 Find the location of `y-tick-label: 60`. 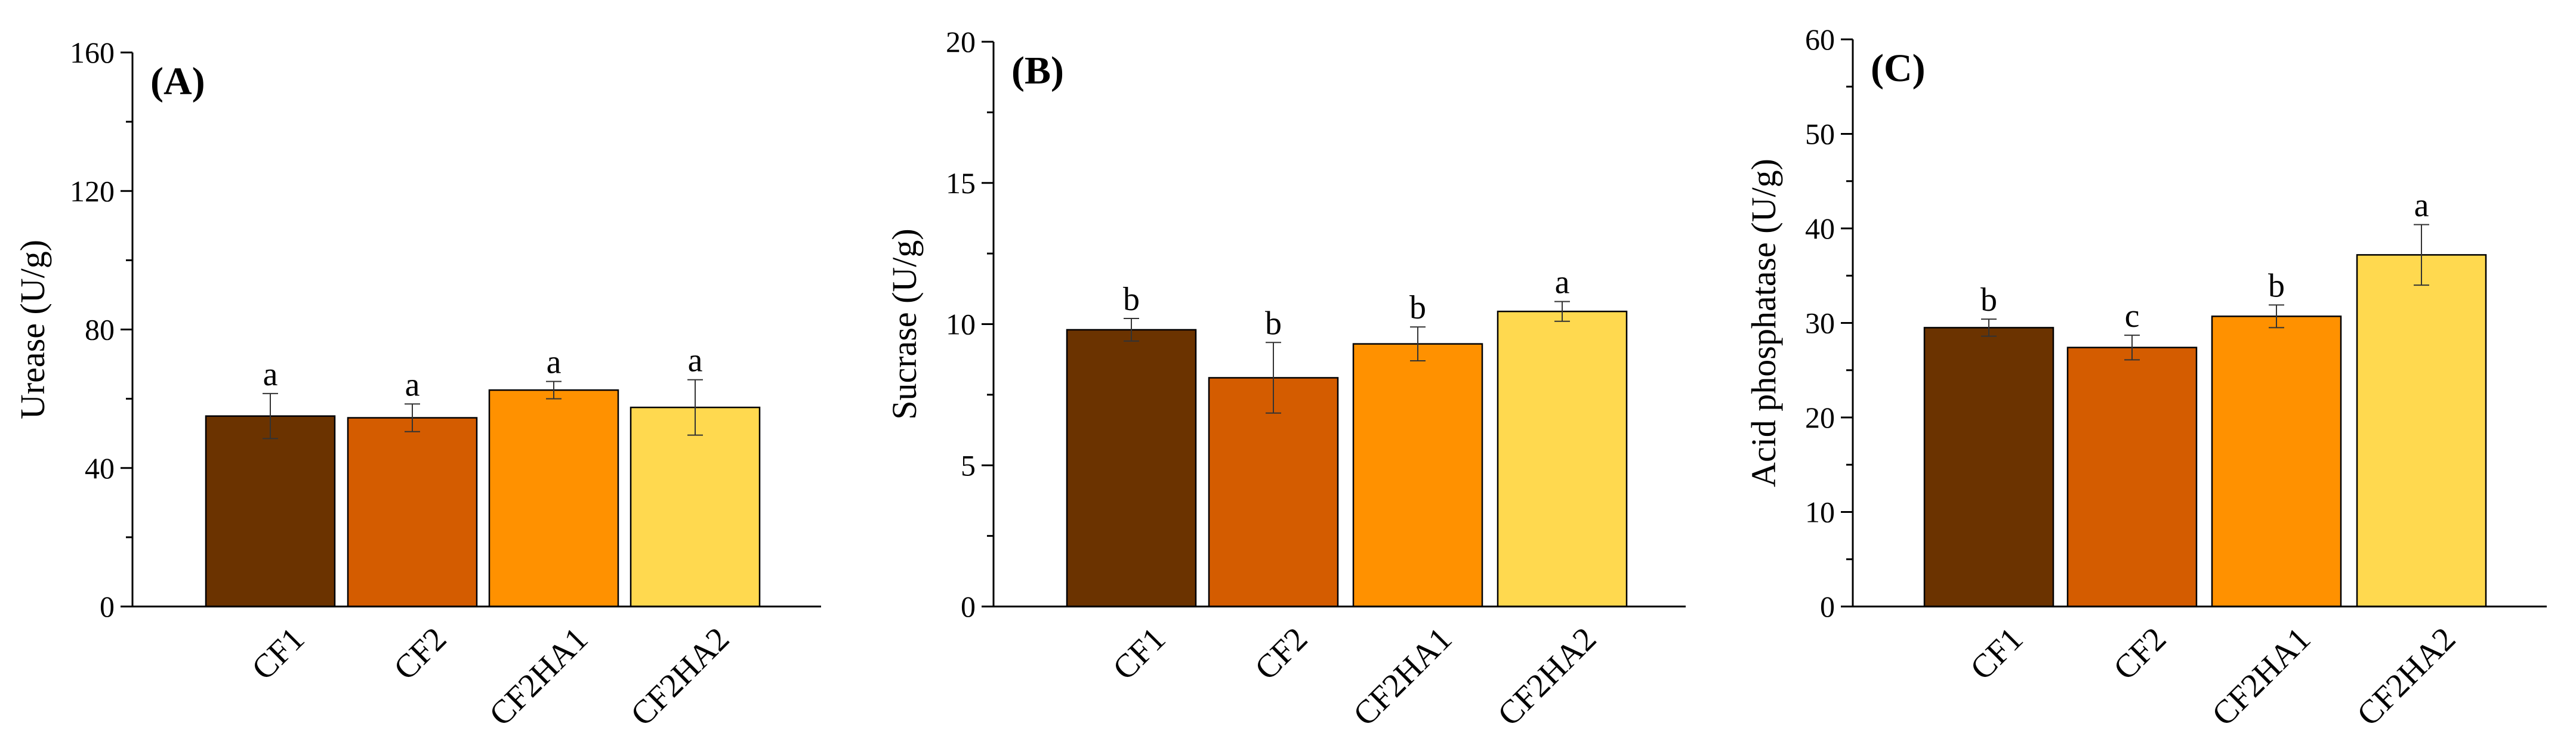

y-tick-label: 60 is located at coordinates (1820, 39).